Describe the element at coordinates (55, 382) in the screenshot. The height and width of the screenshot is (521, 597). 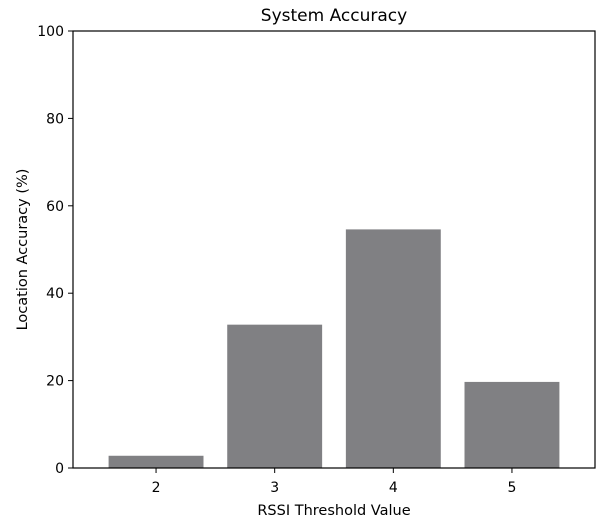
I see `y-tick-label: 20` at that location.